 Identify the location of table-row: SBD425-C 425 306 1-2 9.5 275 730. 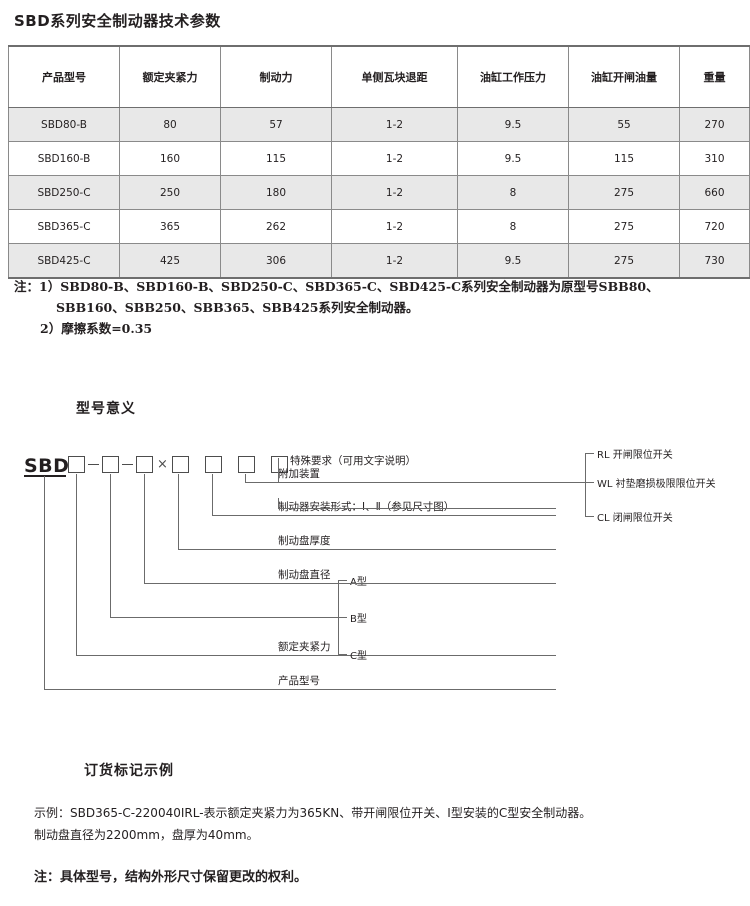
(379, 261).